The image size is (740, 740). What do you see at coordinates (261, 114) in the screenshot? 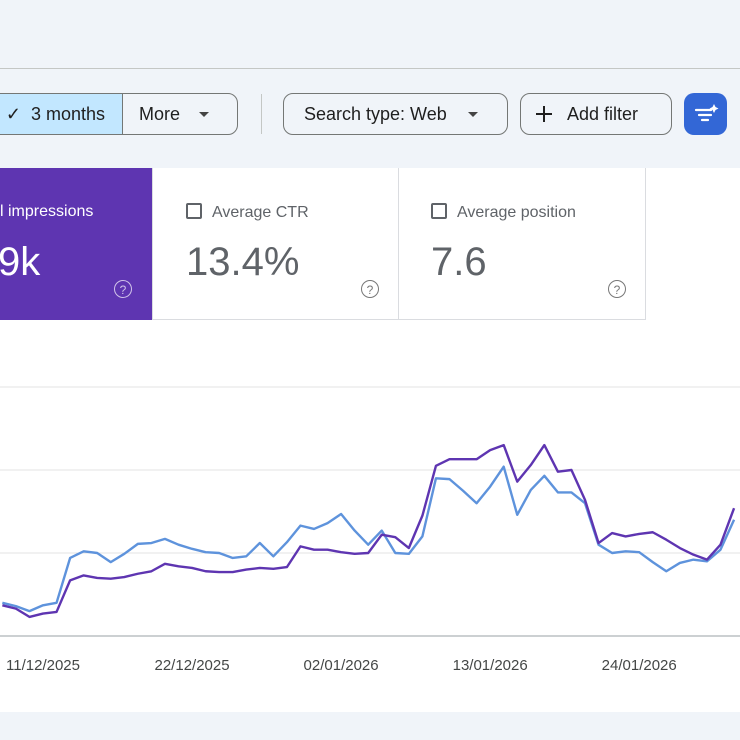
I see `separator` at bounding box center [261, 114].